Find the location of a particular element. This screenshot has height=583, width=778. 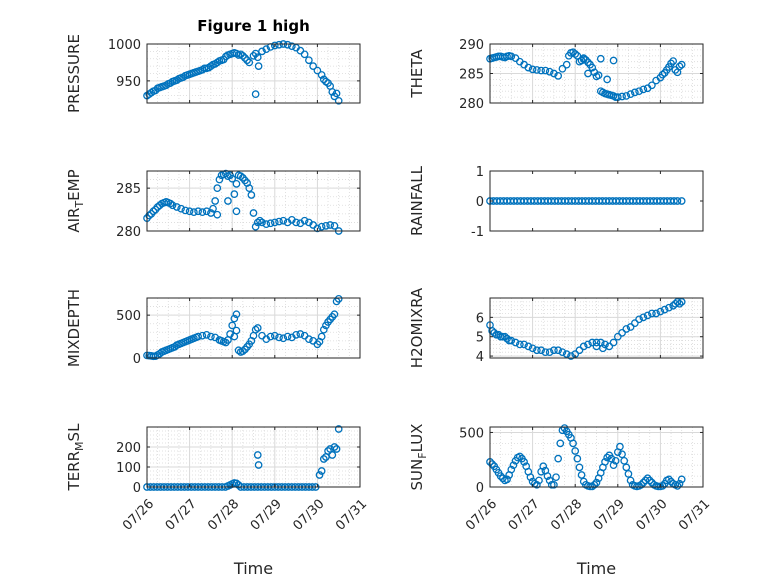

y-axis-label: TERRMSL is located at coordinates (75, 457).